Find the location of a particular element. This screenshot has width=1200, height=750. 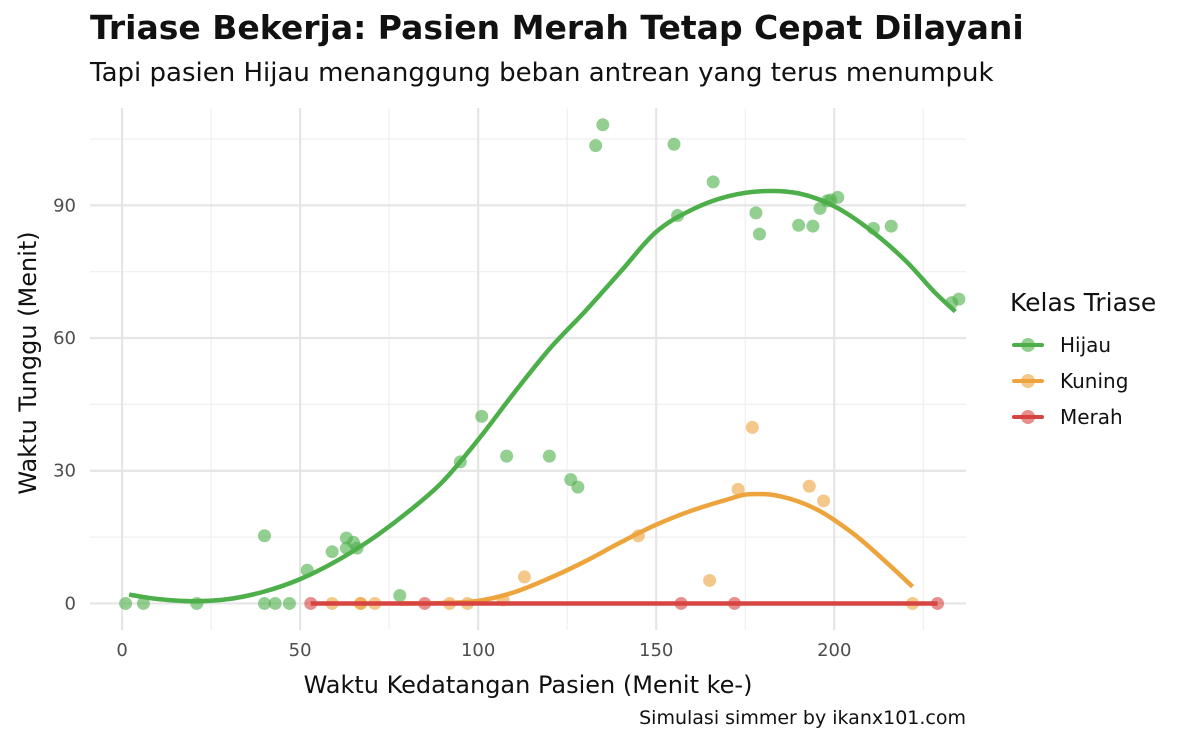

y-tick-label: 90 is located at coordinates (64, 205).